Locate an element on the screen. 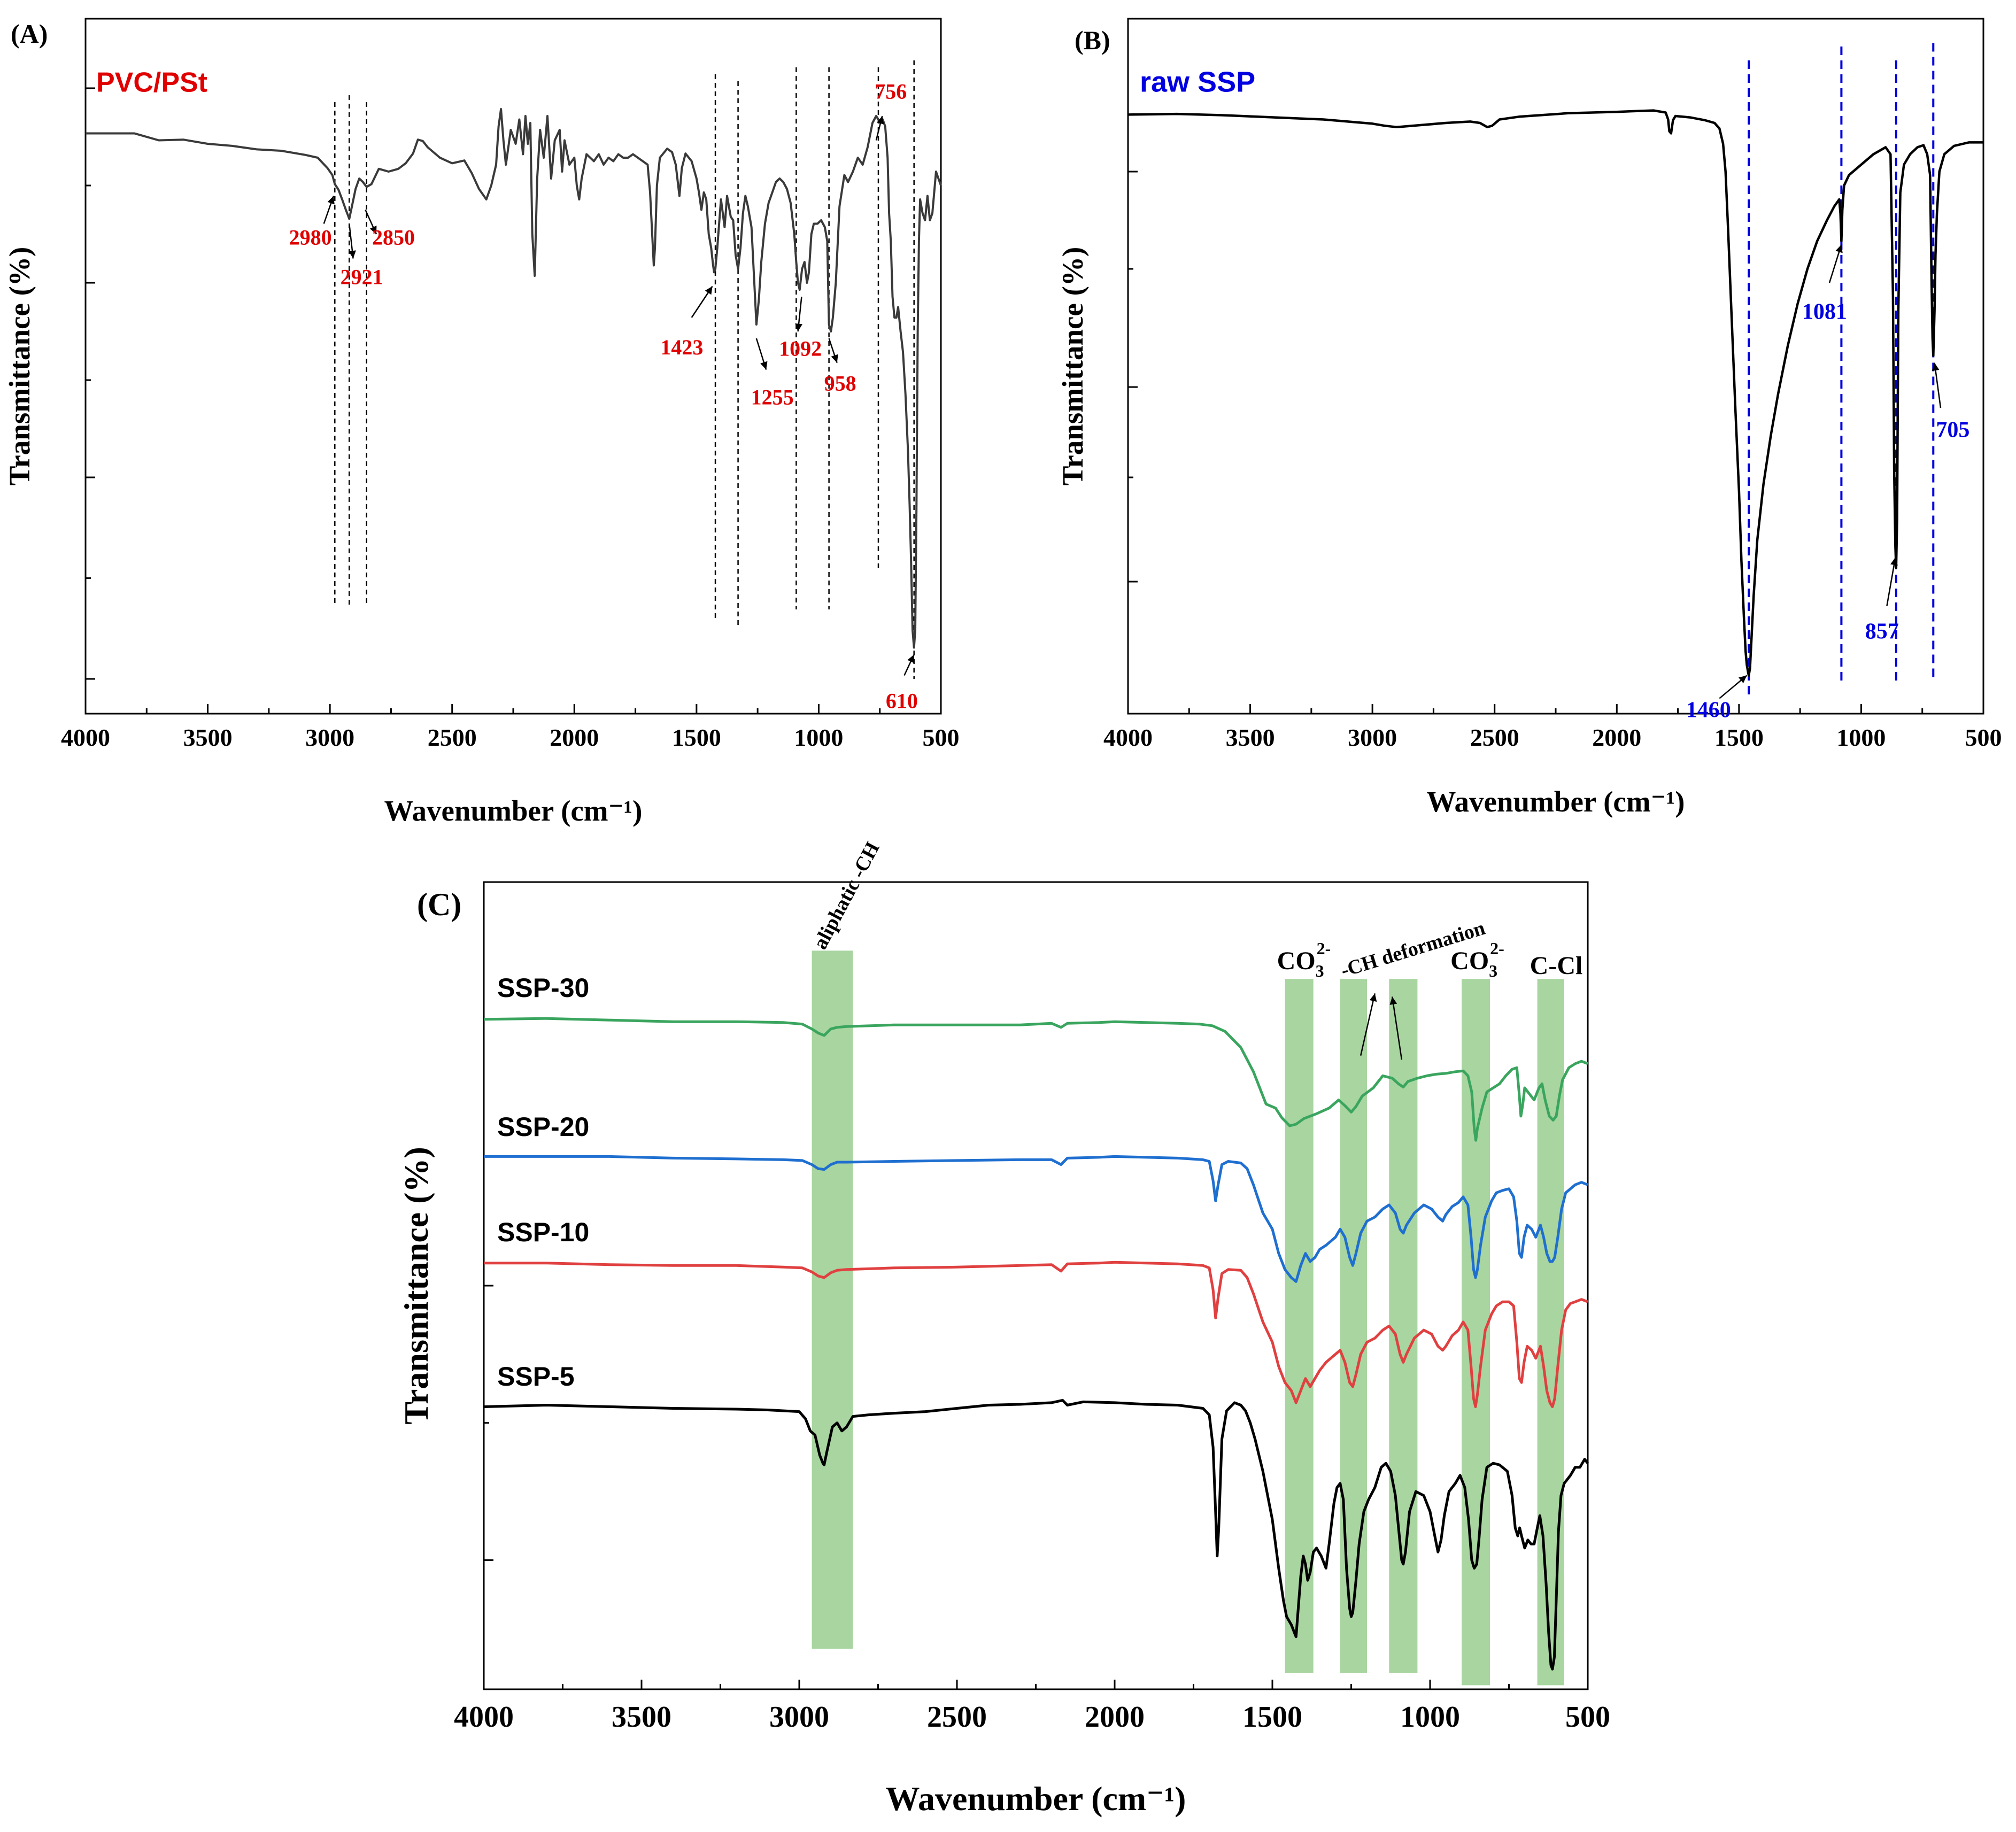 This screenshot has height=1832, width=2016. peak-label: 2980 is located at coordinates (310, 238).